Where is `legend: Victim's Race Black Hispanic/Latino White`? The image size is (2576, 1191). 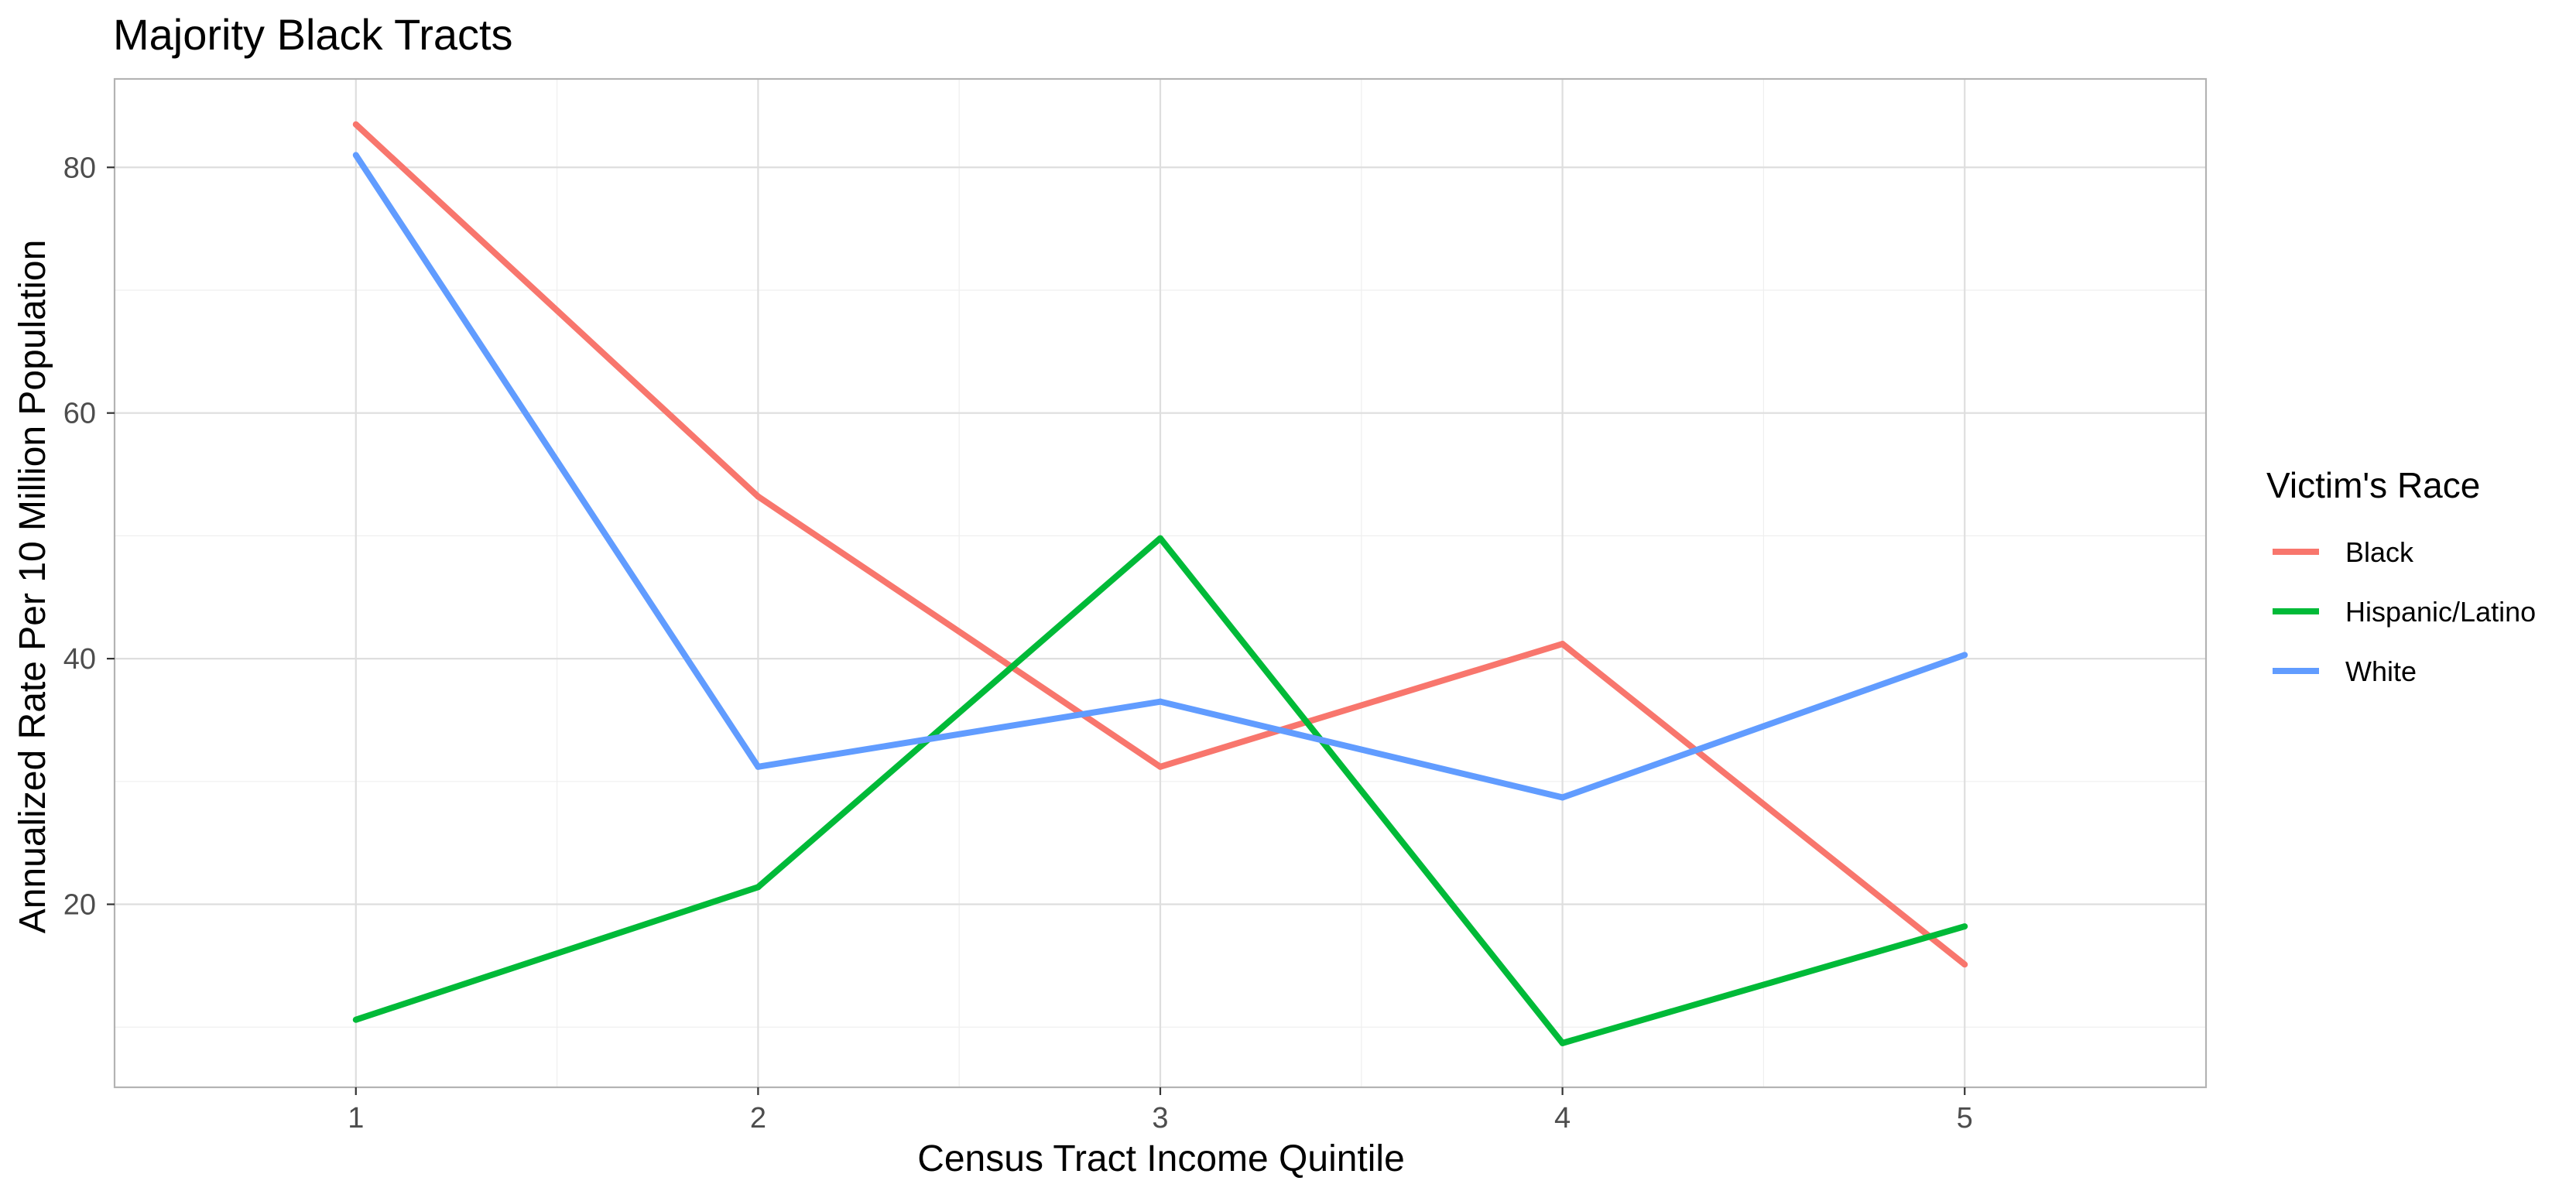
legend: Victim's Race Black Hispanic/Latino White is located at coordinates (2401, 576).